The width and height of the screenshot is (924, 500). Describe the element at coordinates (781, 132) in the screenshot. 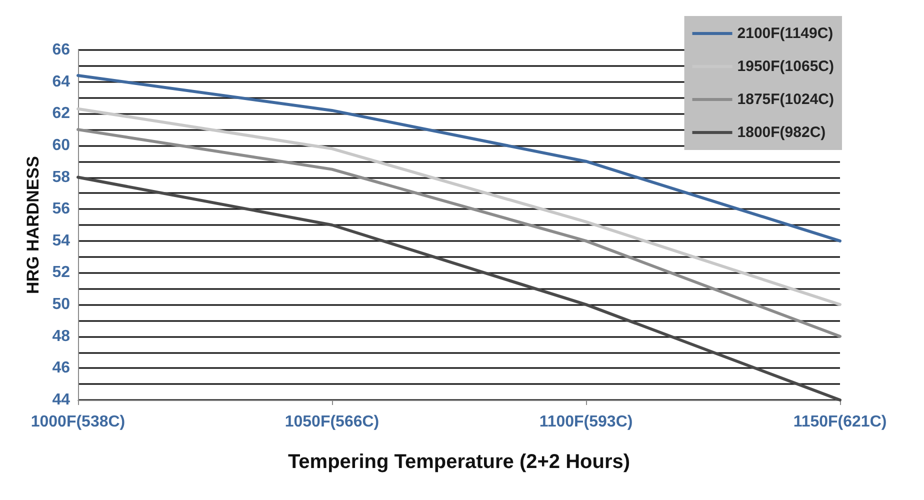

I see `legend-label: 1800F(982C)` at that location.